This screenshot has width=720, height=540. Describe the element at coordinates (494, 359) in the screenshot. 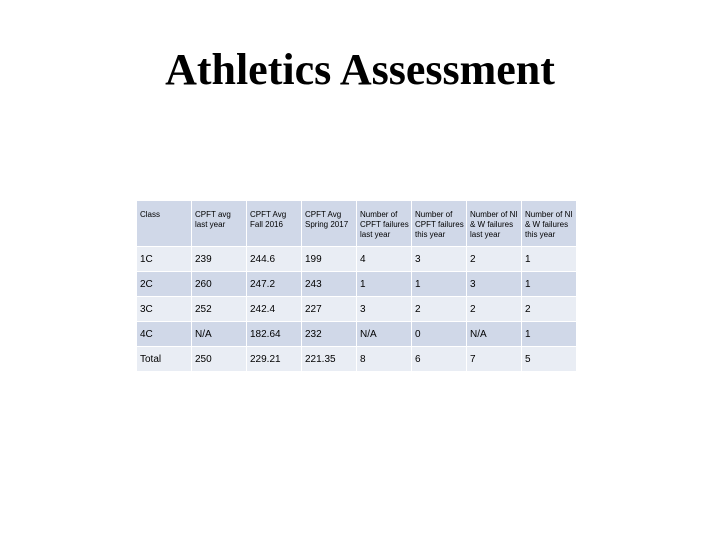

I see `table-cell: 7` at that location.